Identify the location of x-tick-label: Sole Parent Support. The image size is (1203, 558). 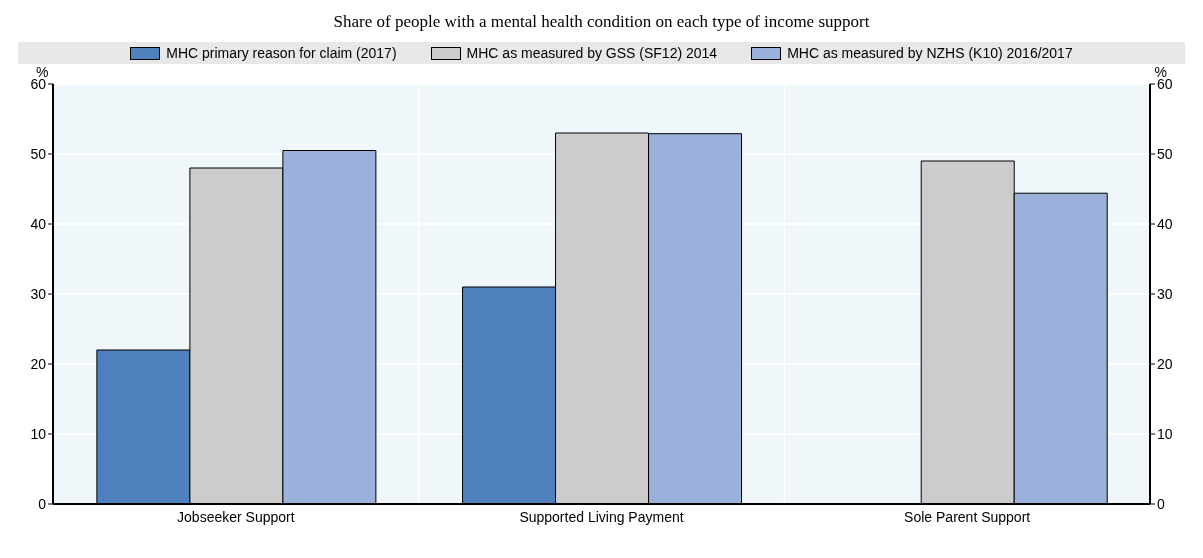
(967, 516).